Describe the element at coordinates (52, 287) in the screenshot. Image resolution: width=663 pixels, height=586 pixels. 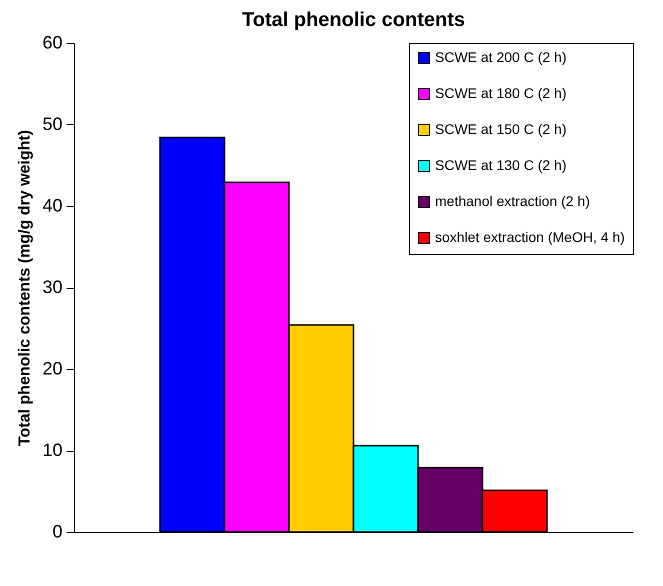
I see `y-tick-label: 30` at that location.